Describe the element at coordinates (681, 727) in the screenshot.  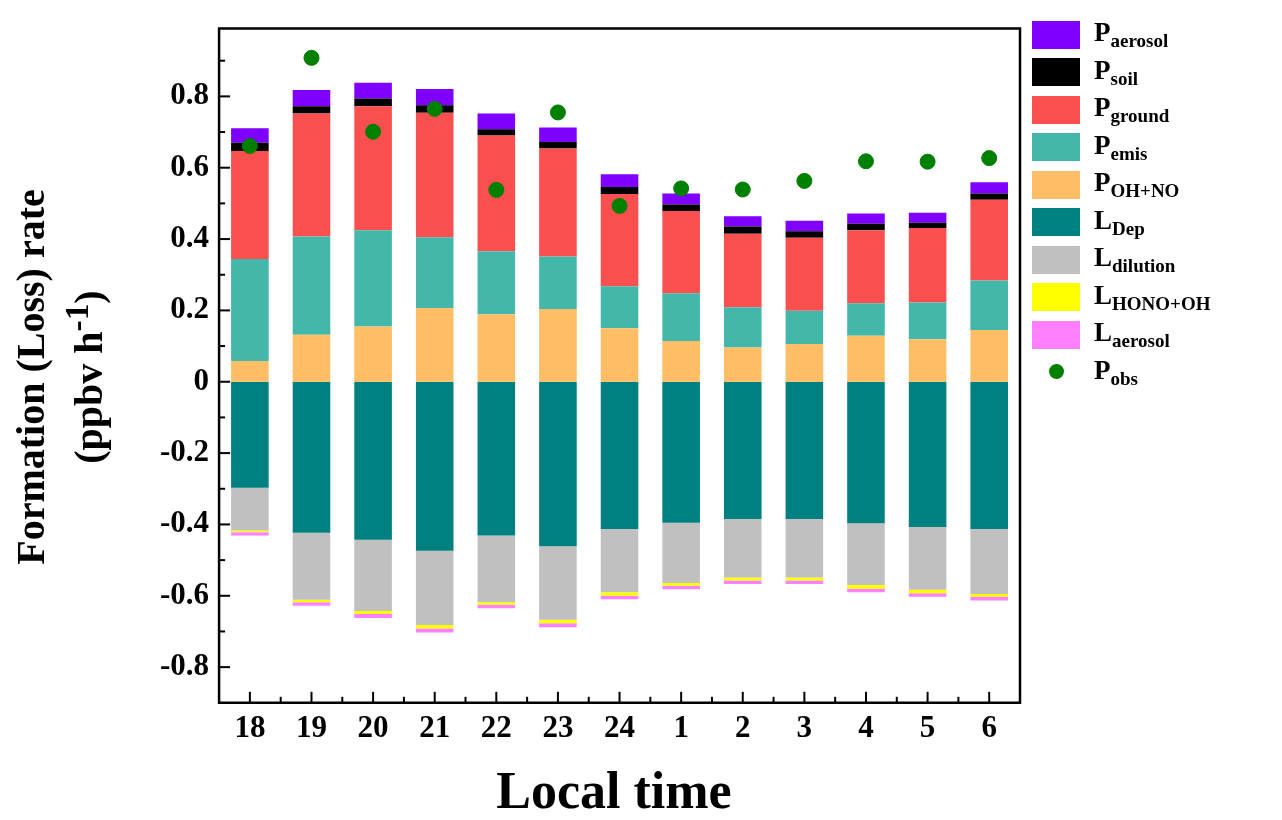
I see `x-tick-label: 1` at that location.